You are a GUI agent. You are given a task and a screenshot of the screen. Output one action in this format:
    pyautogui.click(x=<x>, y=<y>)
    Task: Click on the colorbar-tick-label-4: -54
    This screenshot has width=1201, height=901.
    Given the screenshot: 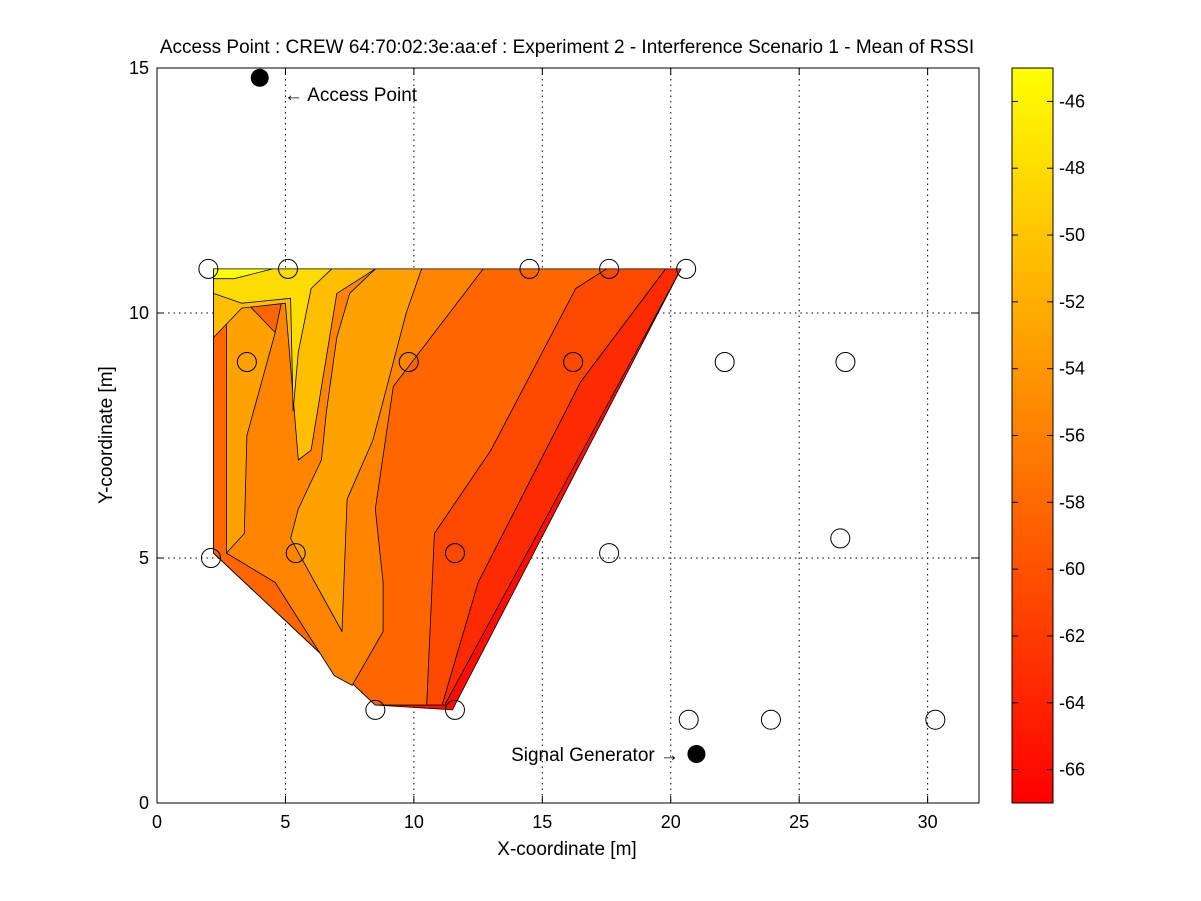 What is the action you would take?
    pyautogui.click(x=1072, y=369)
    